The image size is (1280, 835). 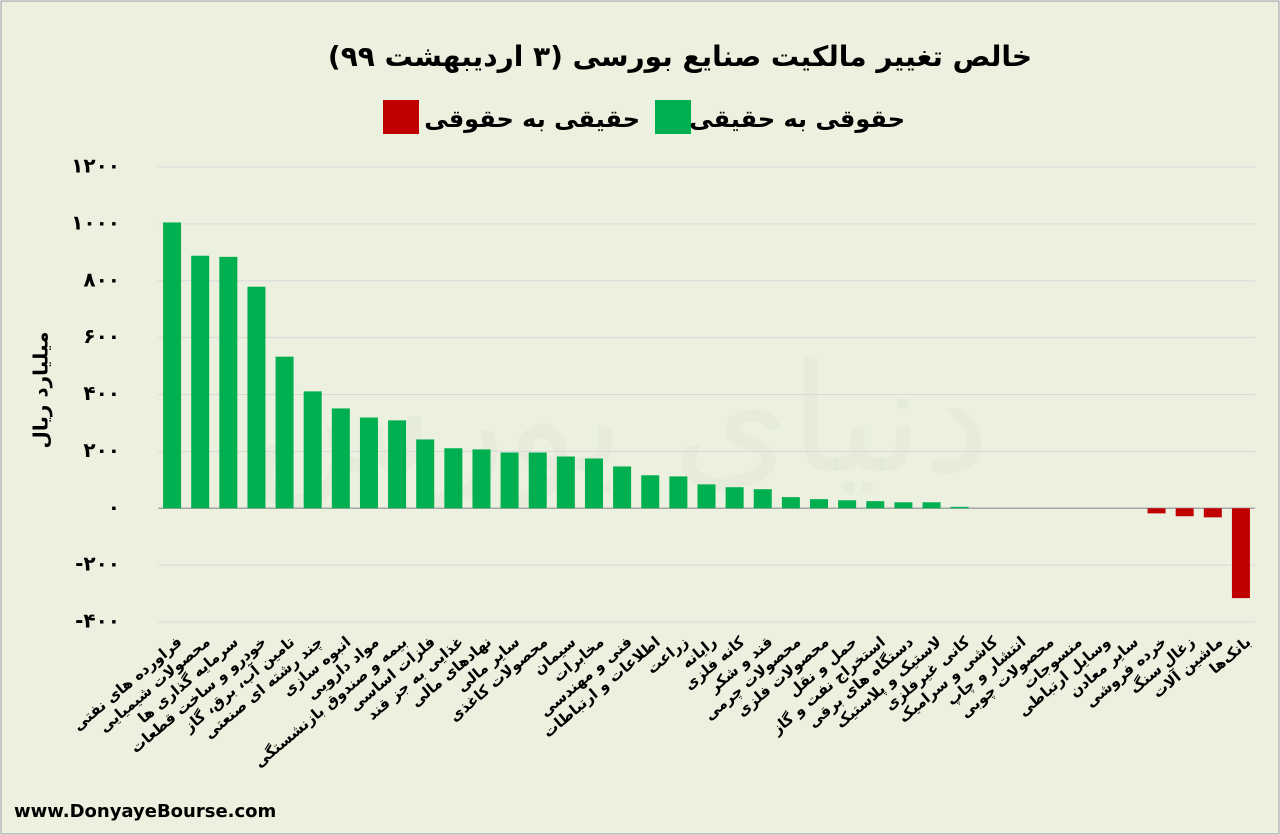 I want to click on y-axis-title: میلیارد ریال, so click(x=41, y=389).